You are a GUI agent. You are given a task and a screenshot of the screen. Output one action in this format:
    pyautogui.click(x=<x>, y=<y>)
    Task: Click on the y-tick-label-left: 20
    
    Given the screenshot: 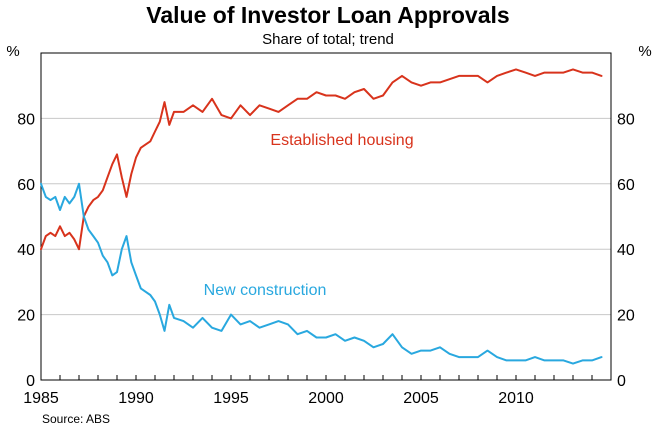 What is the action you would take?
    pyautogui.click(x=26, y=316)
    